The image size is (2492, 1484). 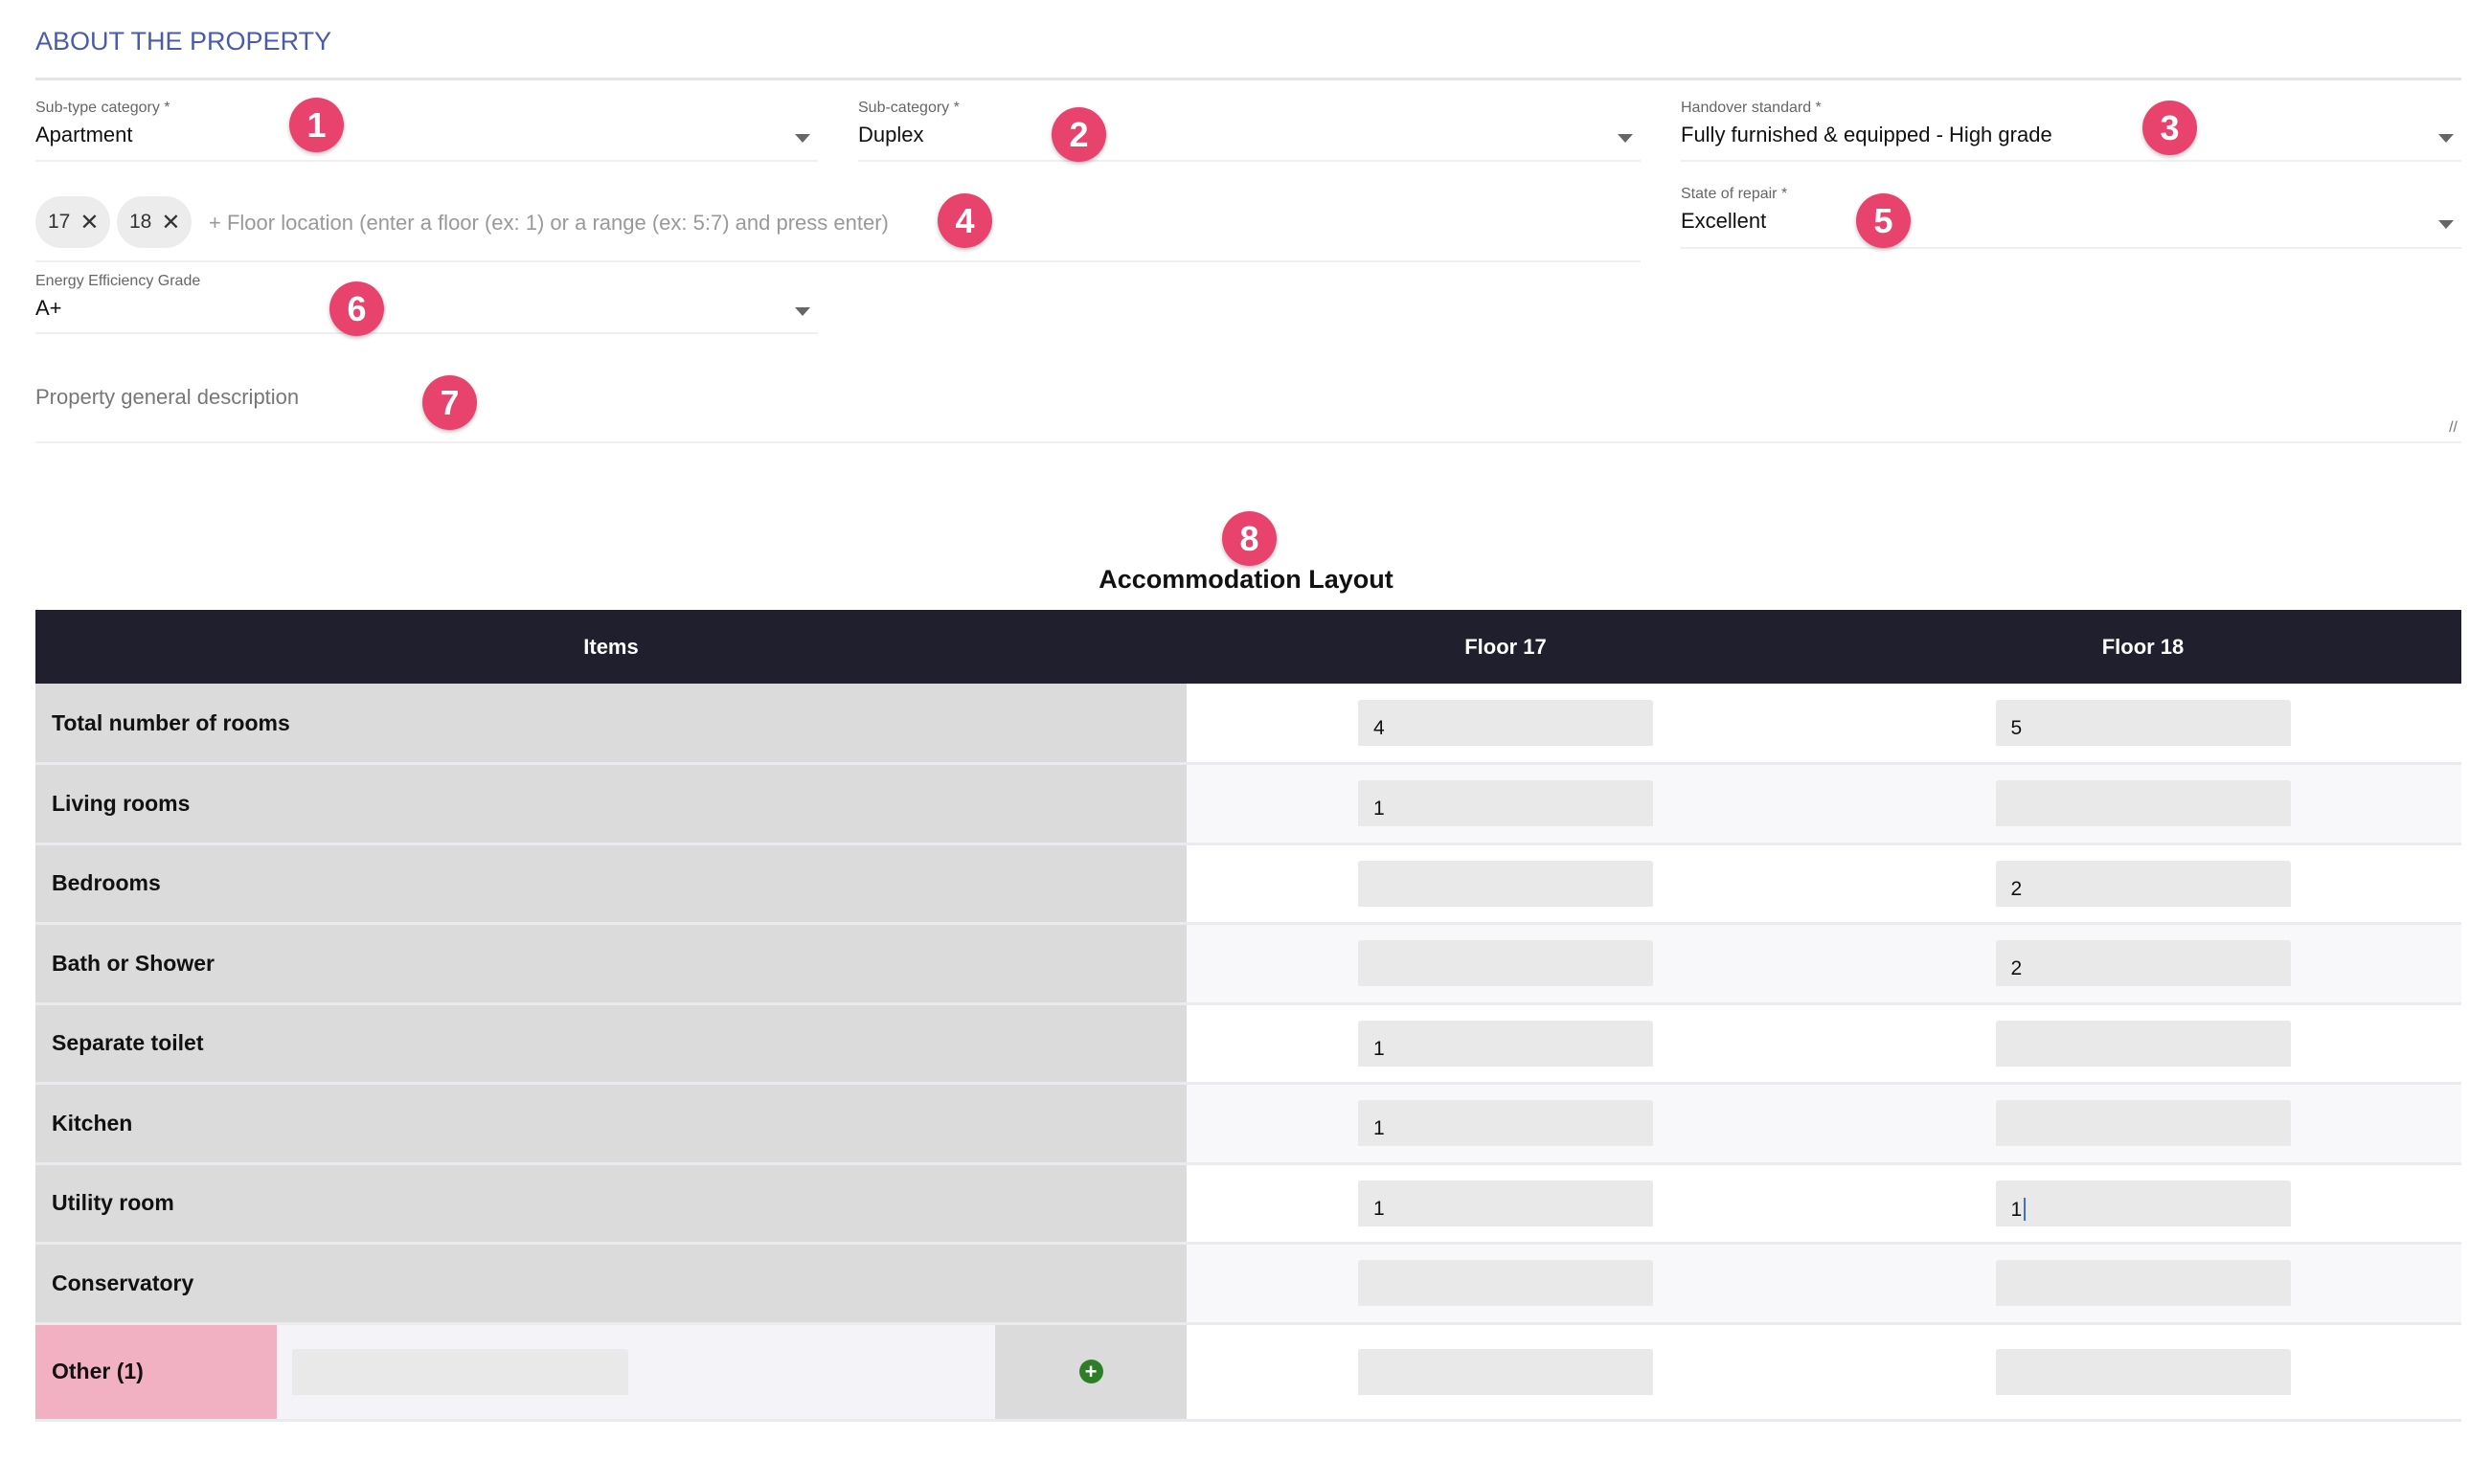 What do you see at coordinates (611, 647) in the screenshot?
I see `header-items: Items` at bounding box center [611, 647].